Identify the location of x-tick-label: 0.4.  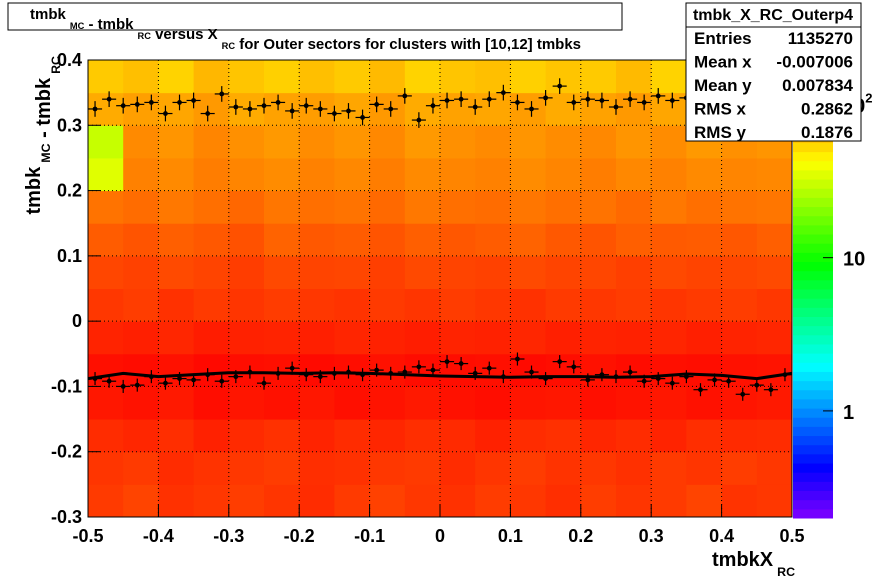
(721, 536).